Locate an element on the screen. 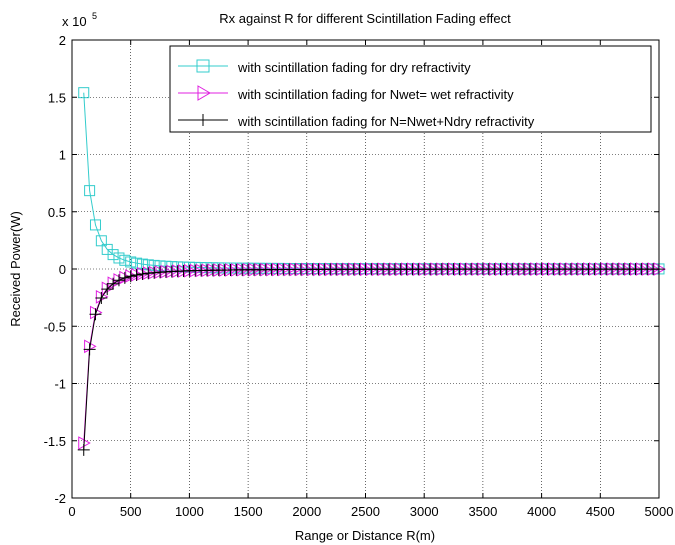  y-exponent-label: x 10 is located at coordinates (74, 21).